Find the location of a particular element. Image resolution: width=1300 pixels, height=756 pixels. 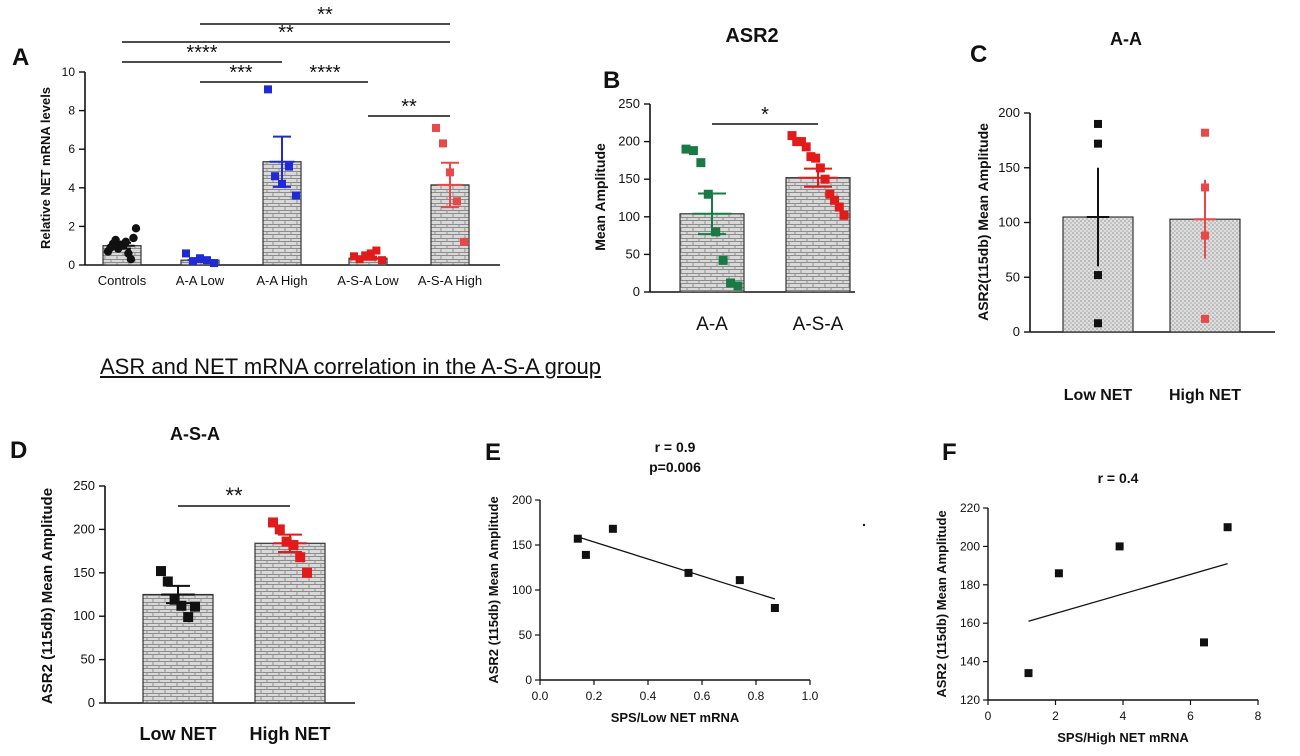

d-y-tick-label: 150 is located at coordinates (84, 572).